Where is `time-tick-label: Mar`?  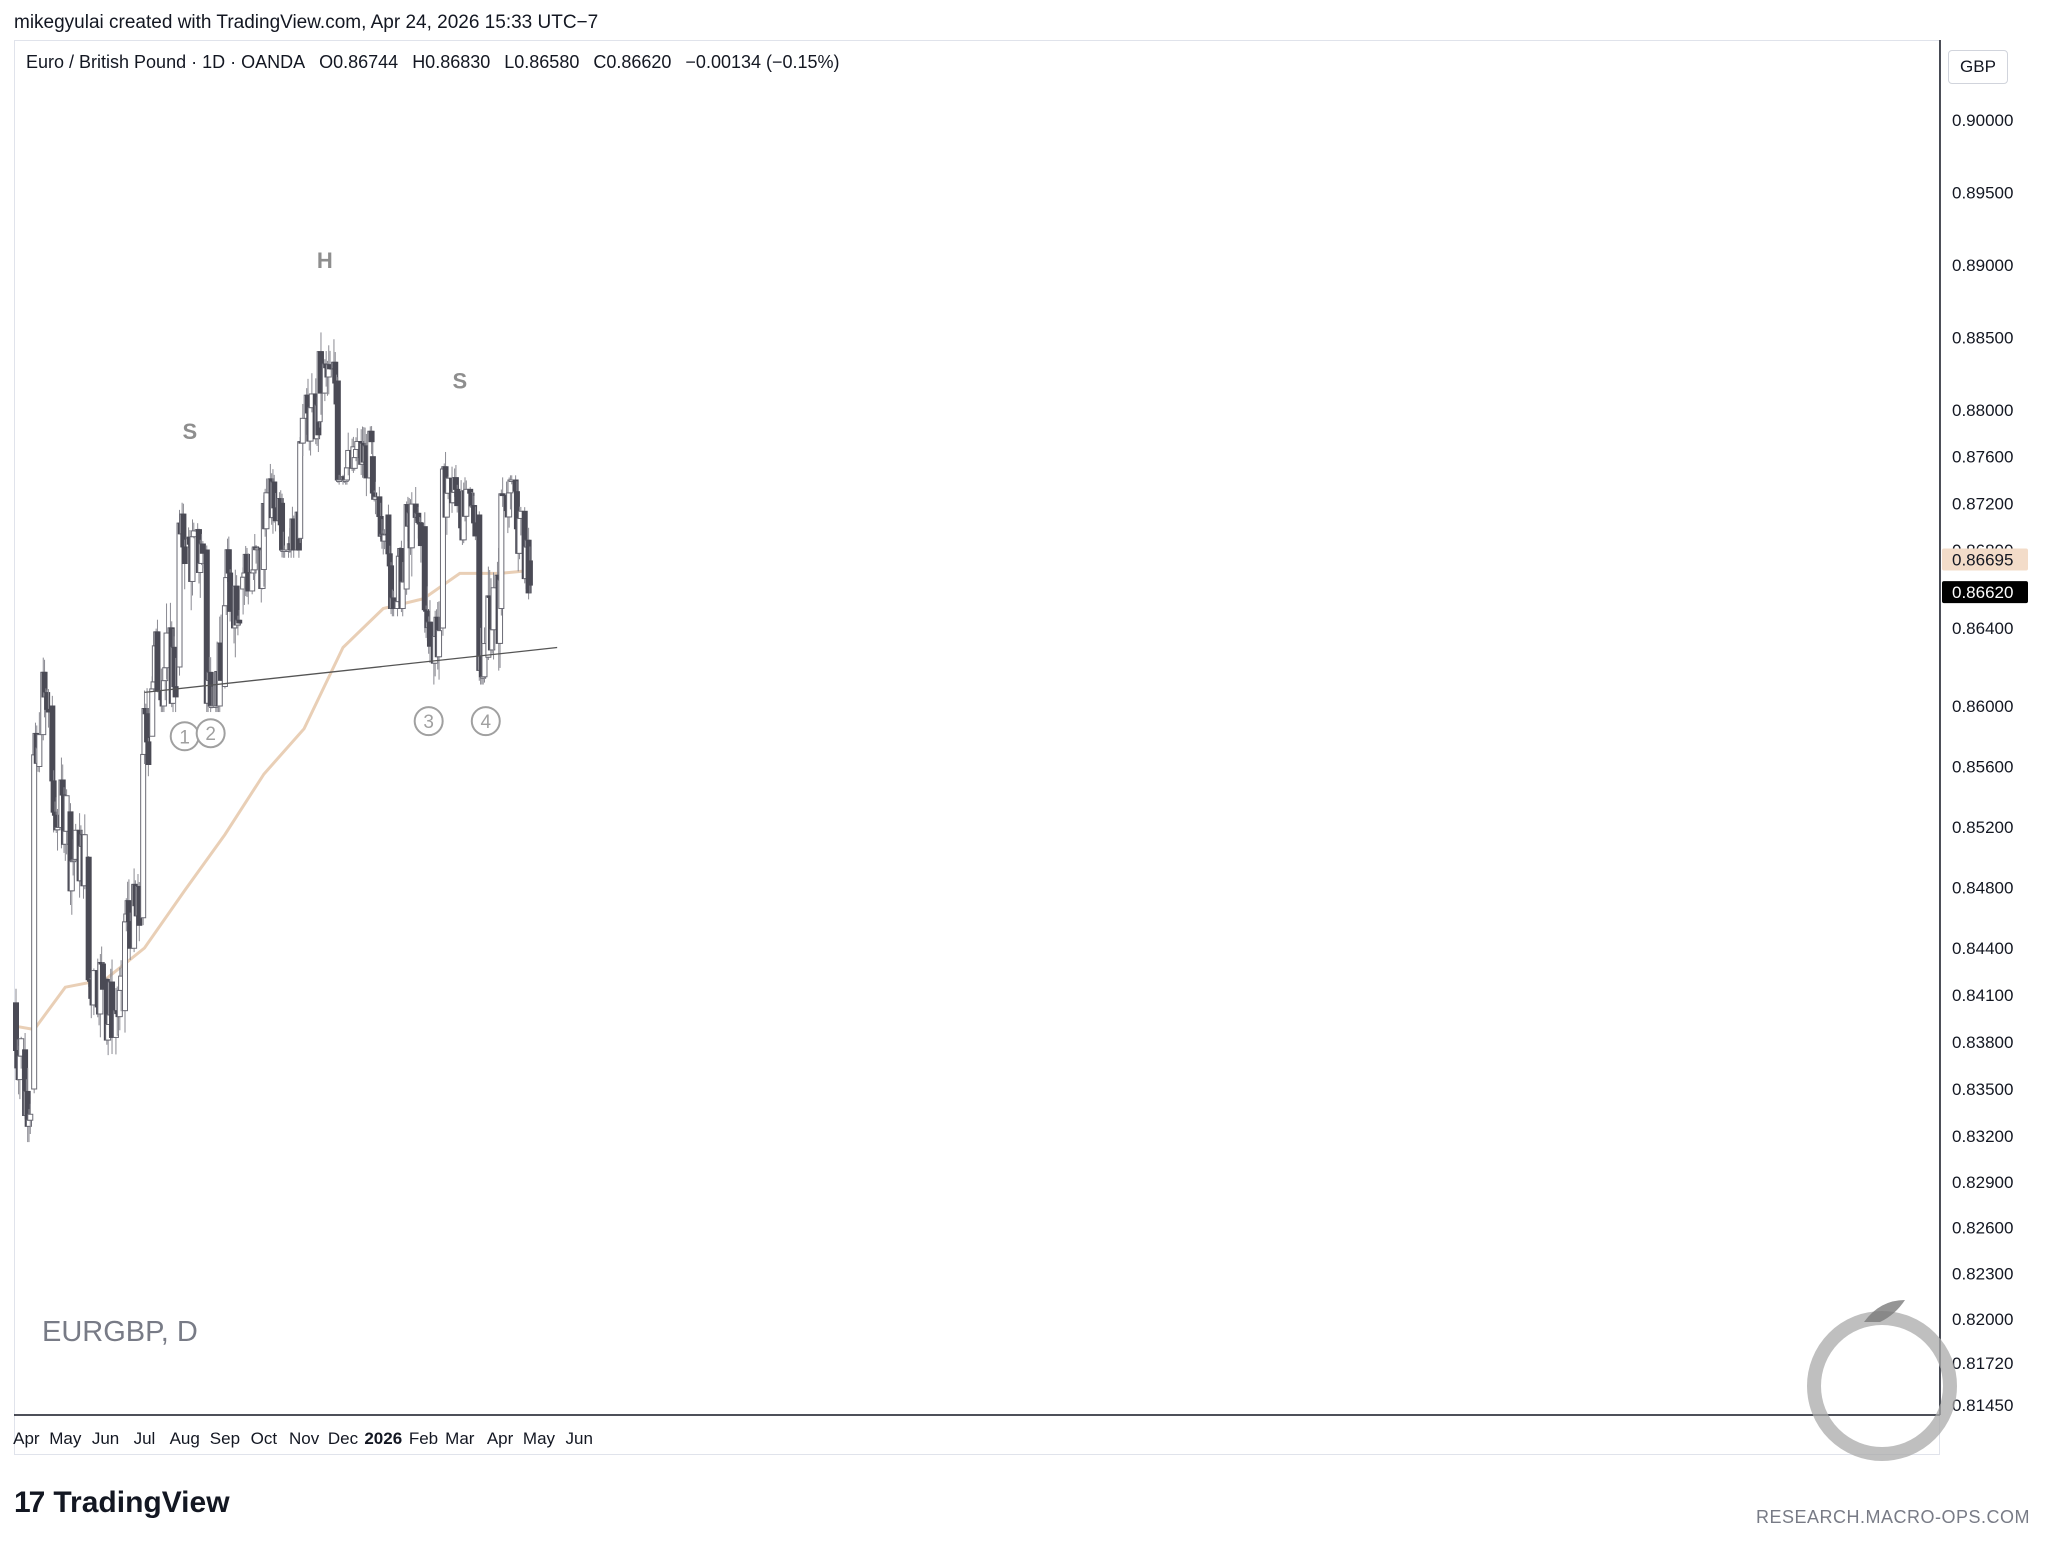
time-tick-label: Mar is located at coordinates (460, 1438).